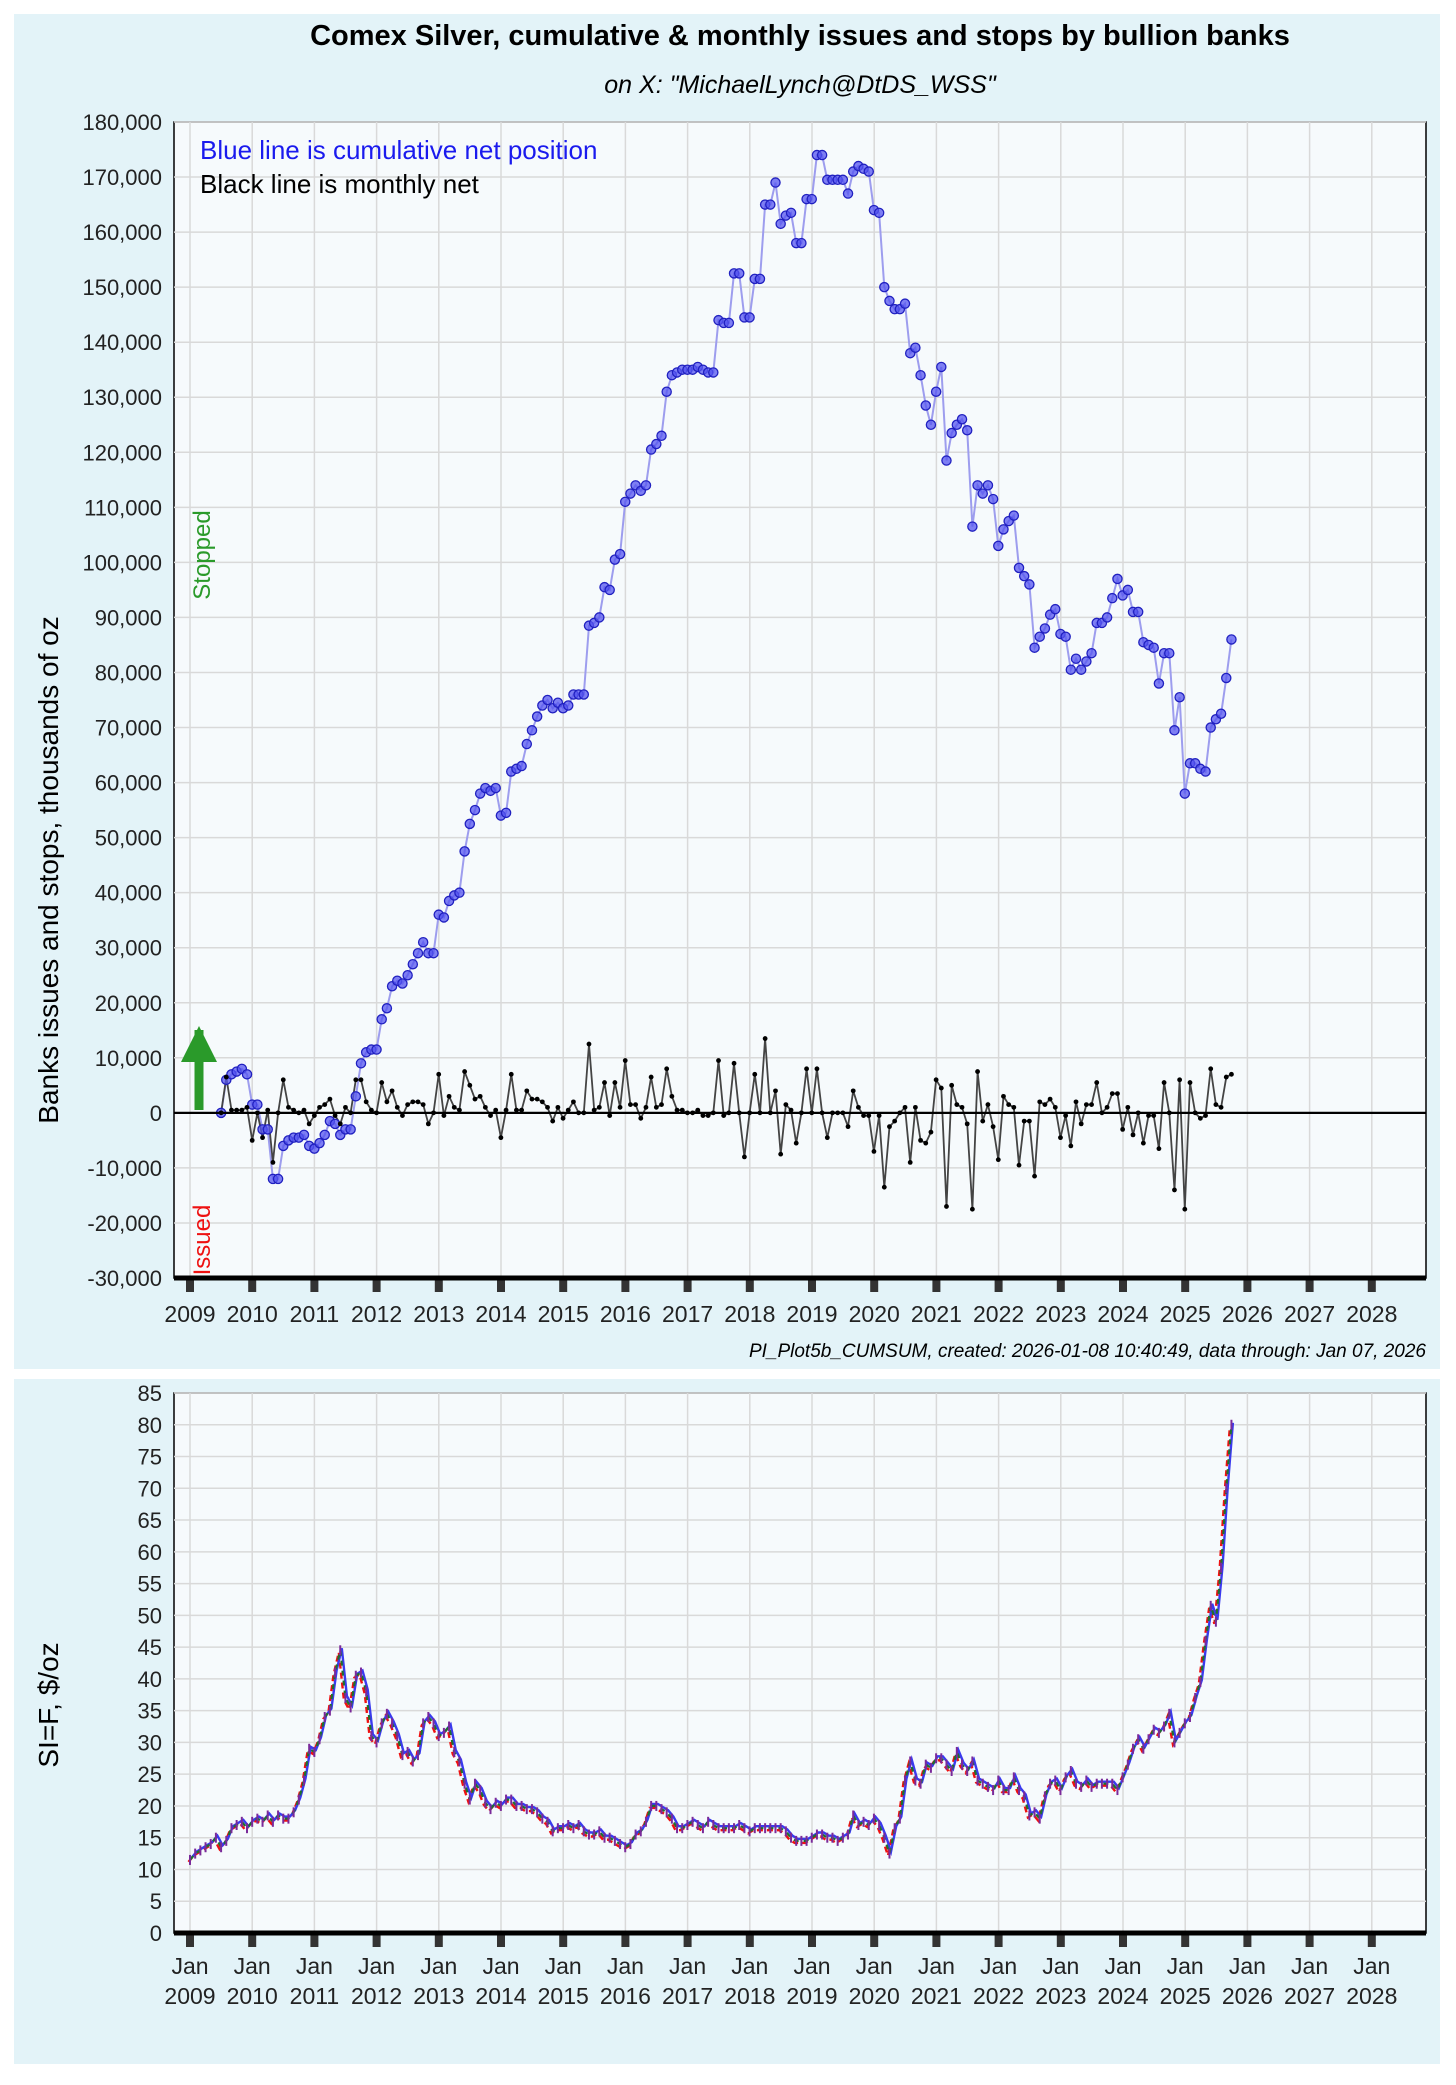 This screenshot has width=1456, height=2085. I want to click on top-y-tick-label: 140,000, so click(122, 342).